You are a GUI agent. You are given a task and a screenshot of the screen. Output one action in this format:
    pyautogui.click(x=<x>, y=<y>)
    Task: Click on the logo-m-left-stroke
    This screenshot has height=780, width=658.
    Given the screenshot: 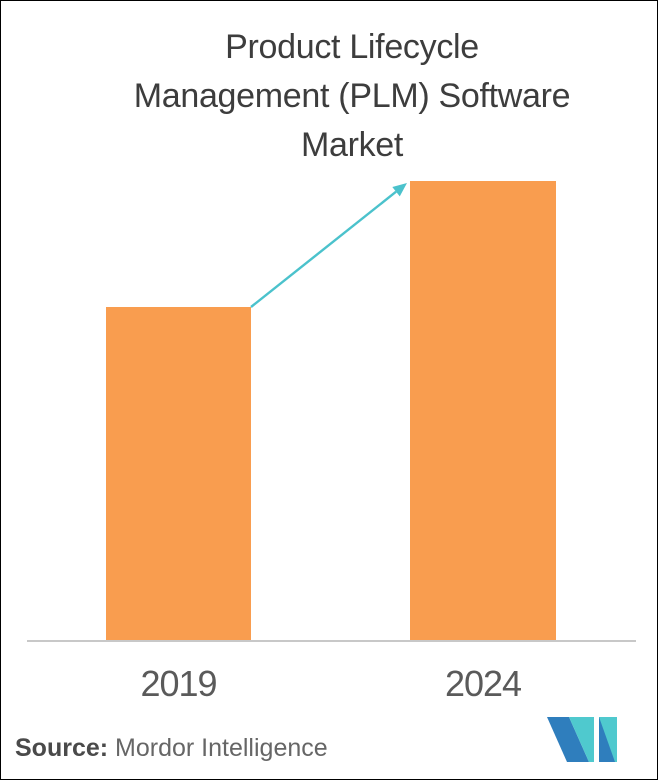 What is the action you would take?
    pyautogui.click(x=568, y=739)
    